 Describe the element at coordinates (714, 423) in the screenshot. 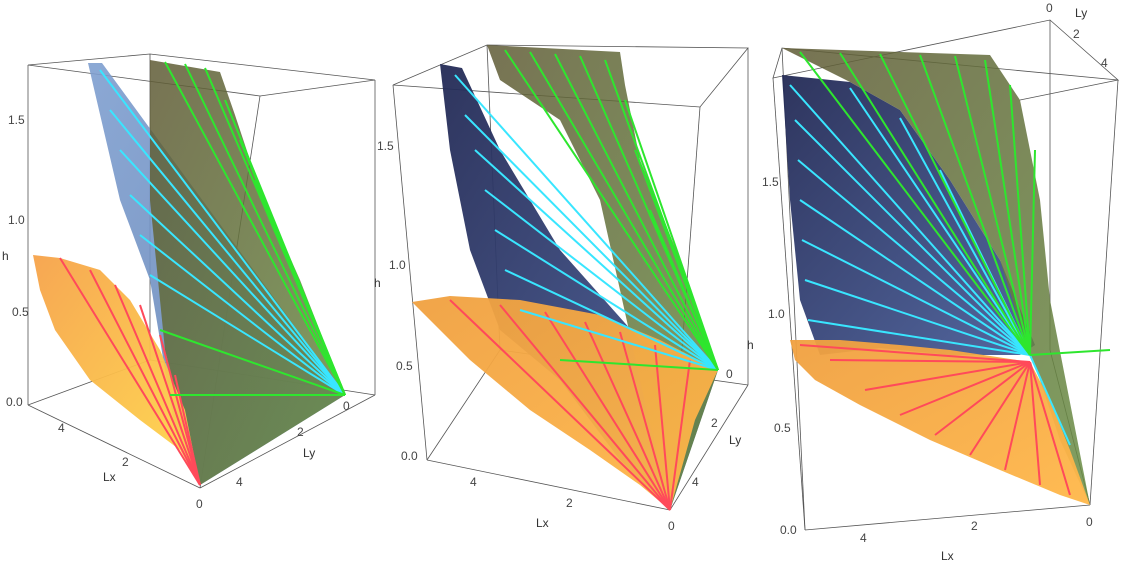

I see `y-tick-2-1: 2` at that location.